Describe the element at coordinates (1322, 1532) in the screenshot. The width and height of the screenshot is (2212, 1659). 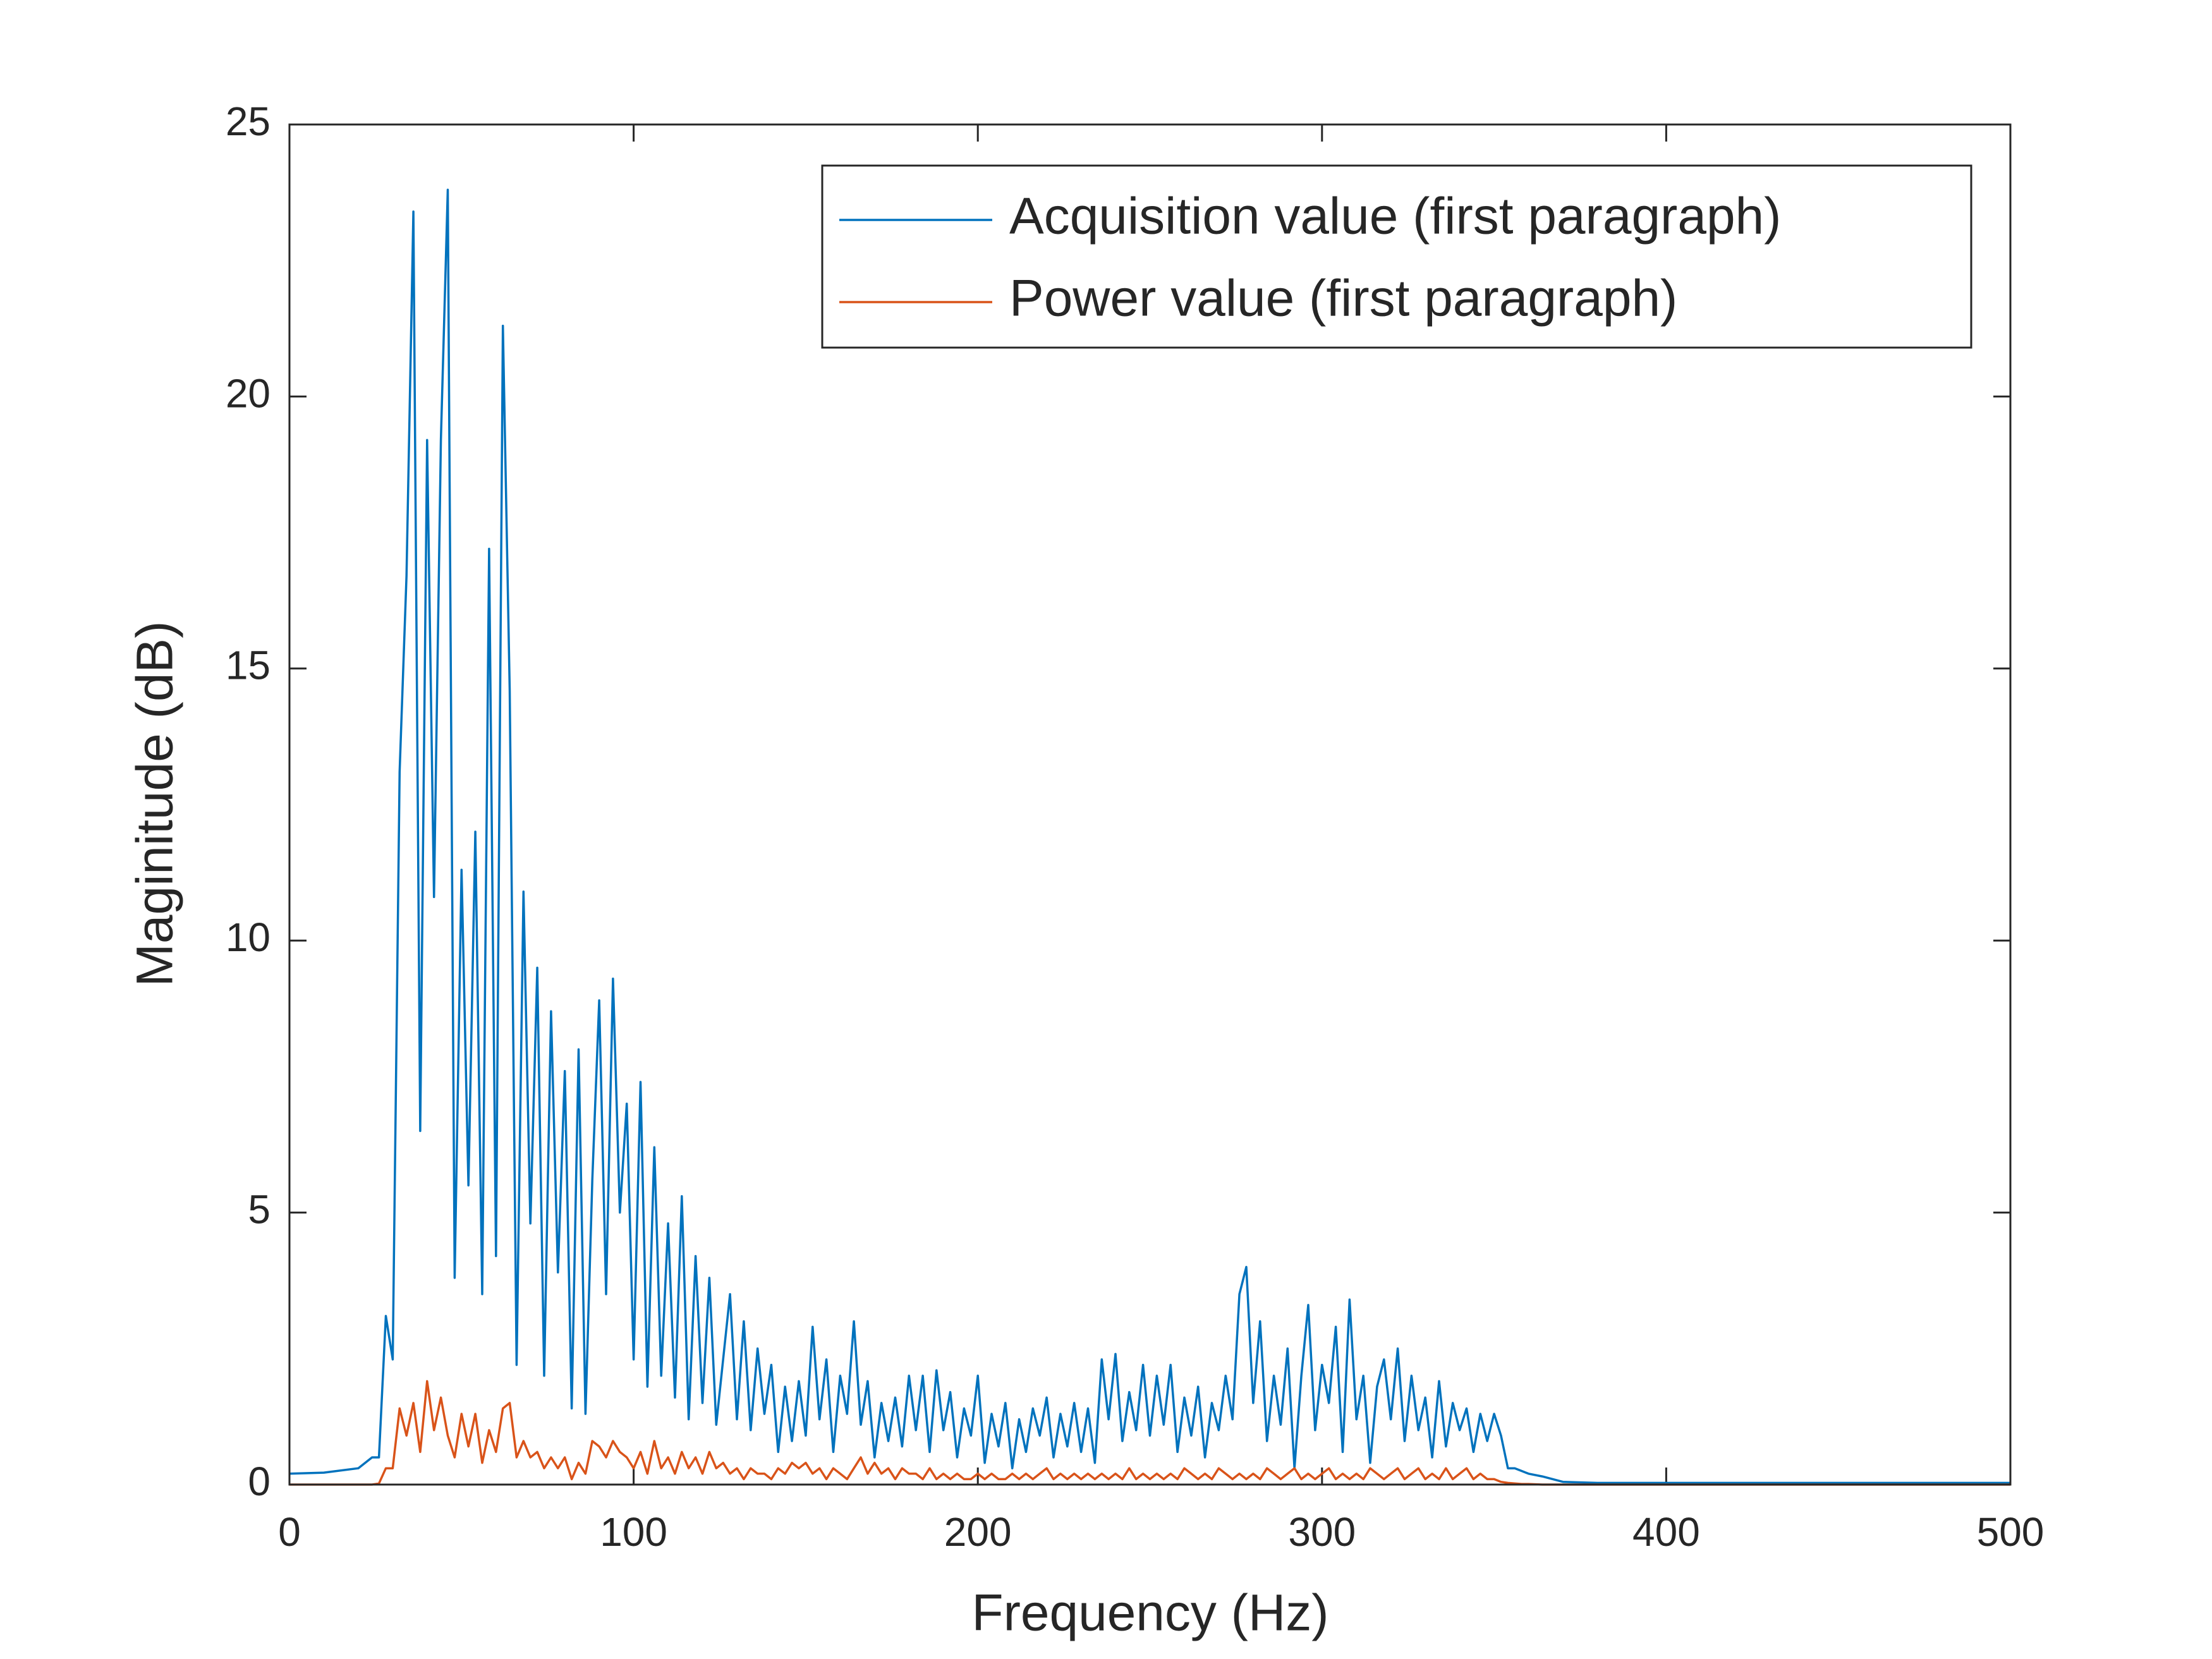
I see `x-tick-label: 300` at that location.